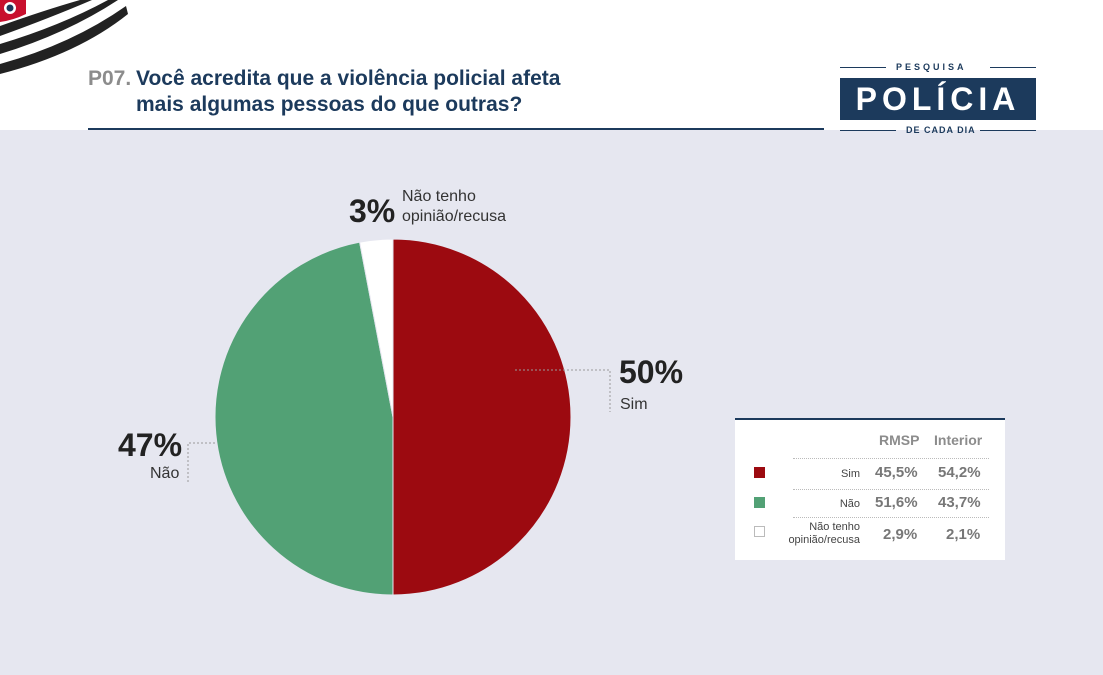 Image resolution: width=1103 pixels, height=675 pixels. Describe the element at coordinates (759, 502) in the screenshot. I see `legend-swatch-nao` at that location.